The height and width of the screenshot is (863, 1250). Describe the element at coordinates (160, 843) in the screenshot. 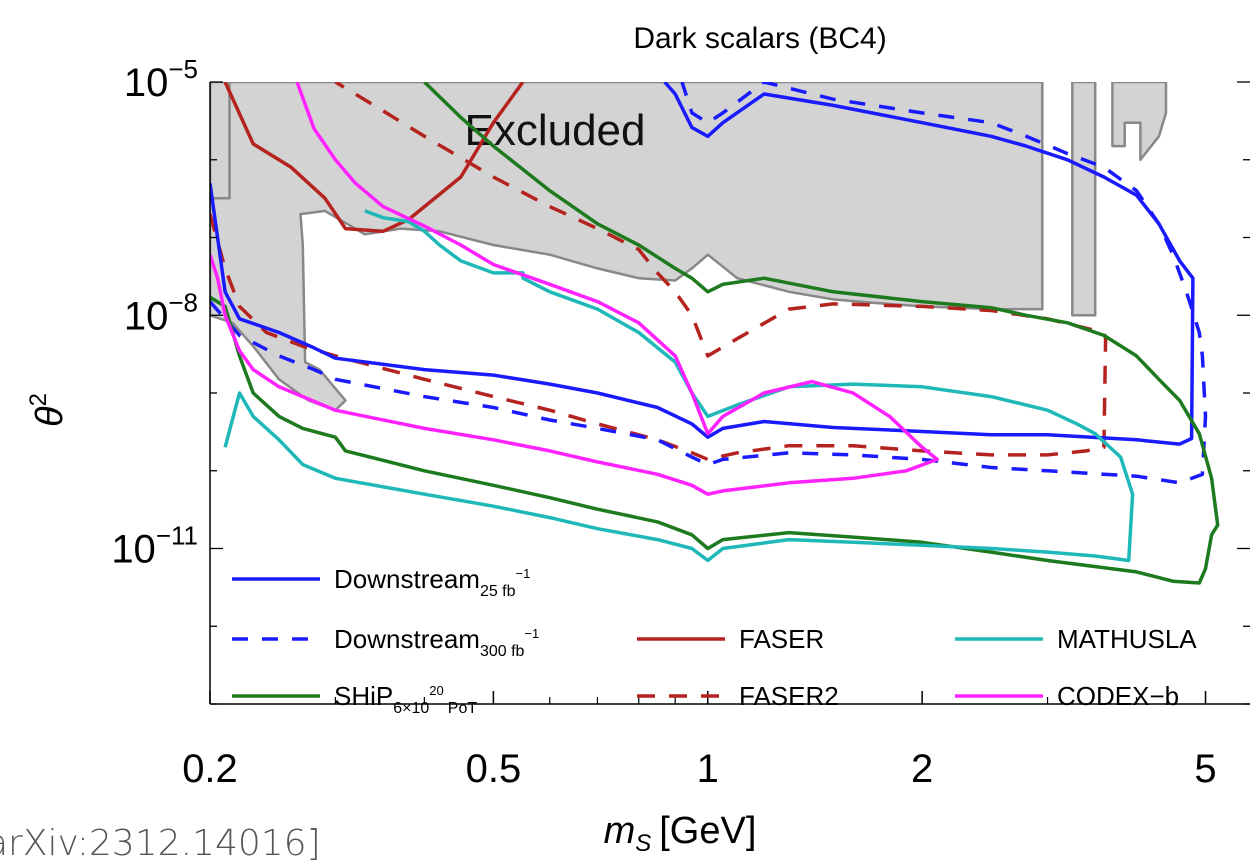

I see `arxiv-citation: arXiv:2312.14016]` at that location.